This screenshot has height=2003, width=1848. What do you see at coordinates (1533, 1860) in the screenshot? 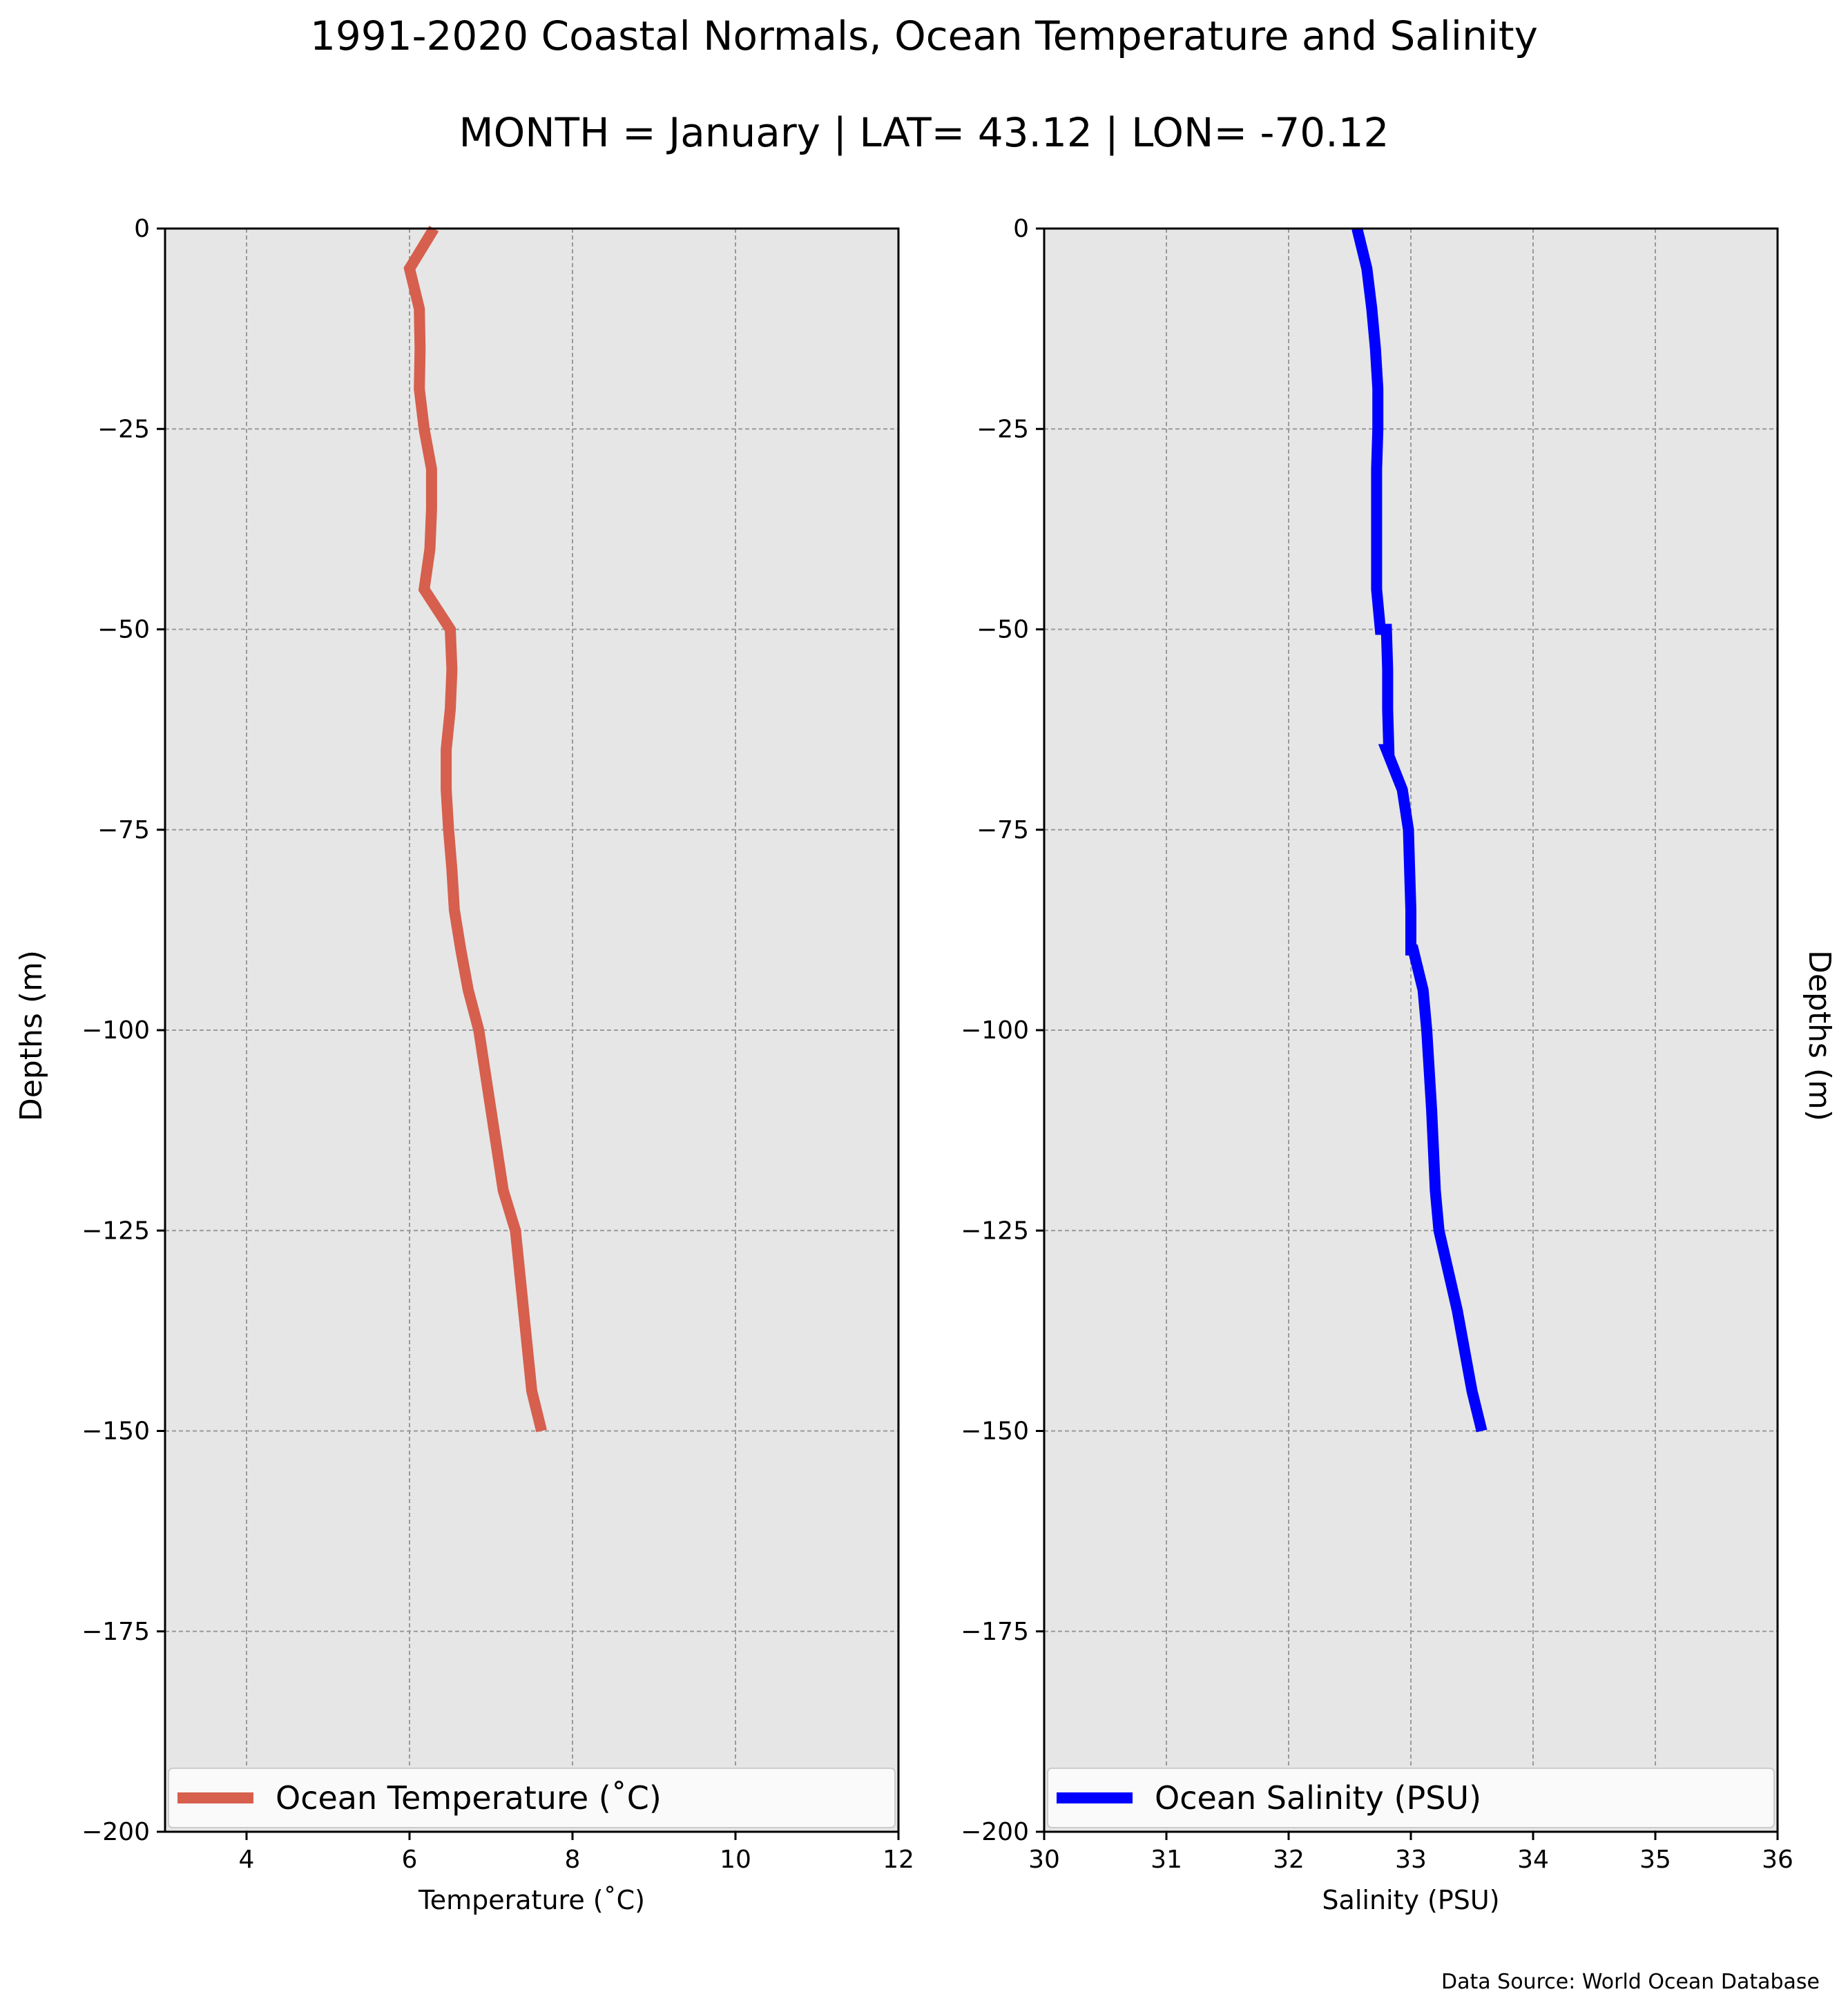
I see `x-tick-label: 34` at bounding box center [1533, 1860].